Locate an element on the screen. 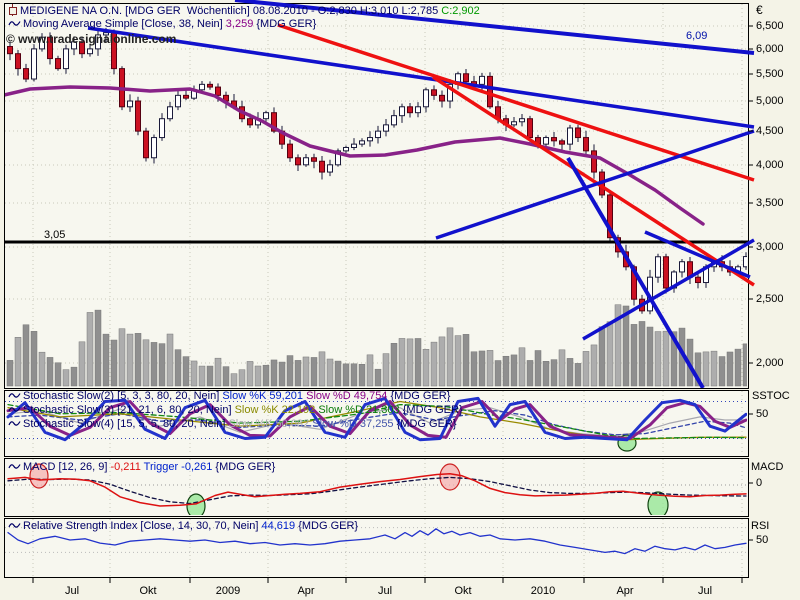  legend-text: Slow %K 50,082 is located at coordinates (269, 424).